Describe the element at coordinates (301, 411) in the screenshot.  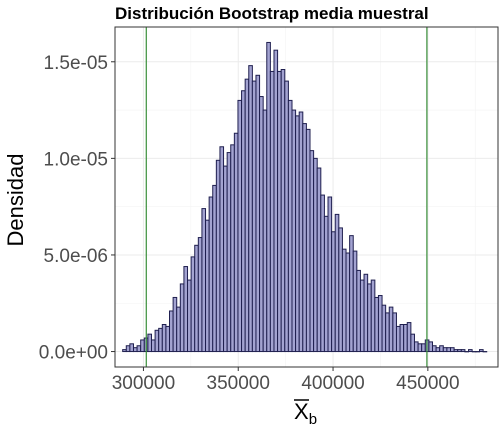
I see `x-axis-label-main: X` at that location.